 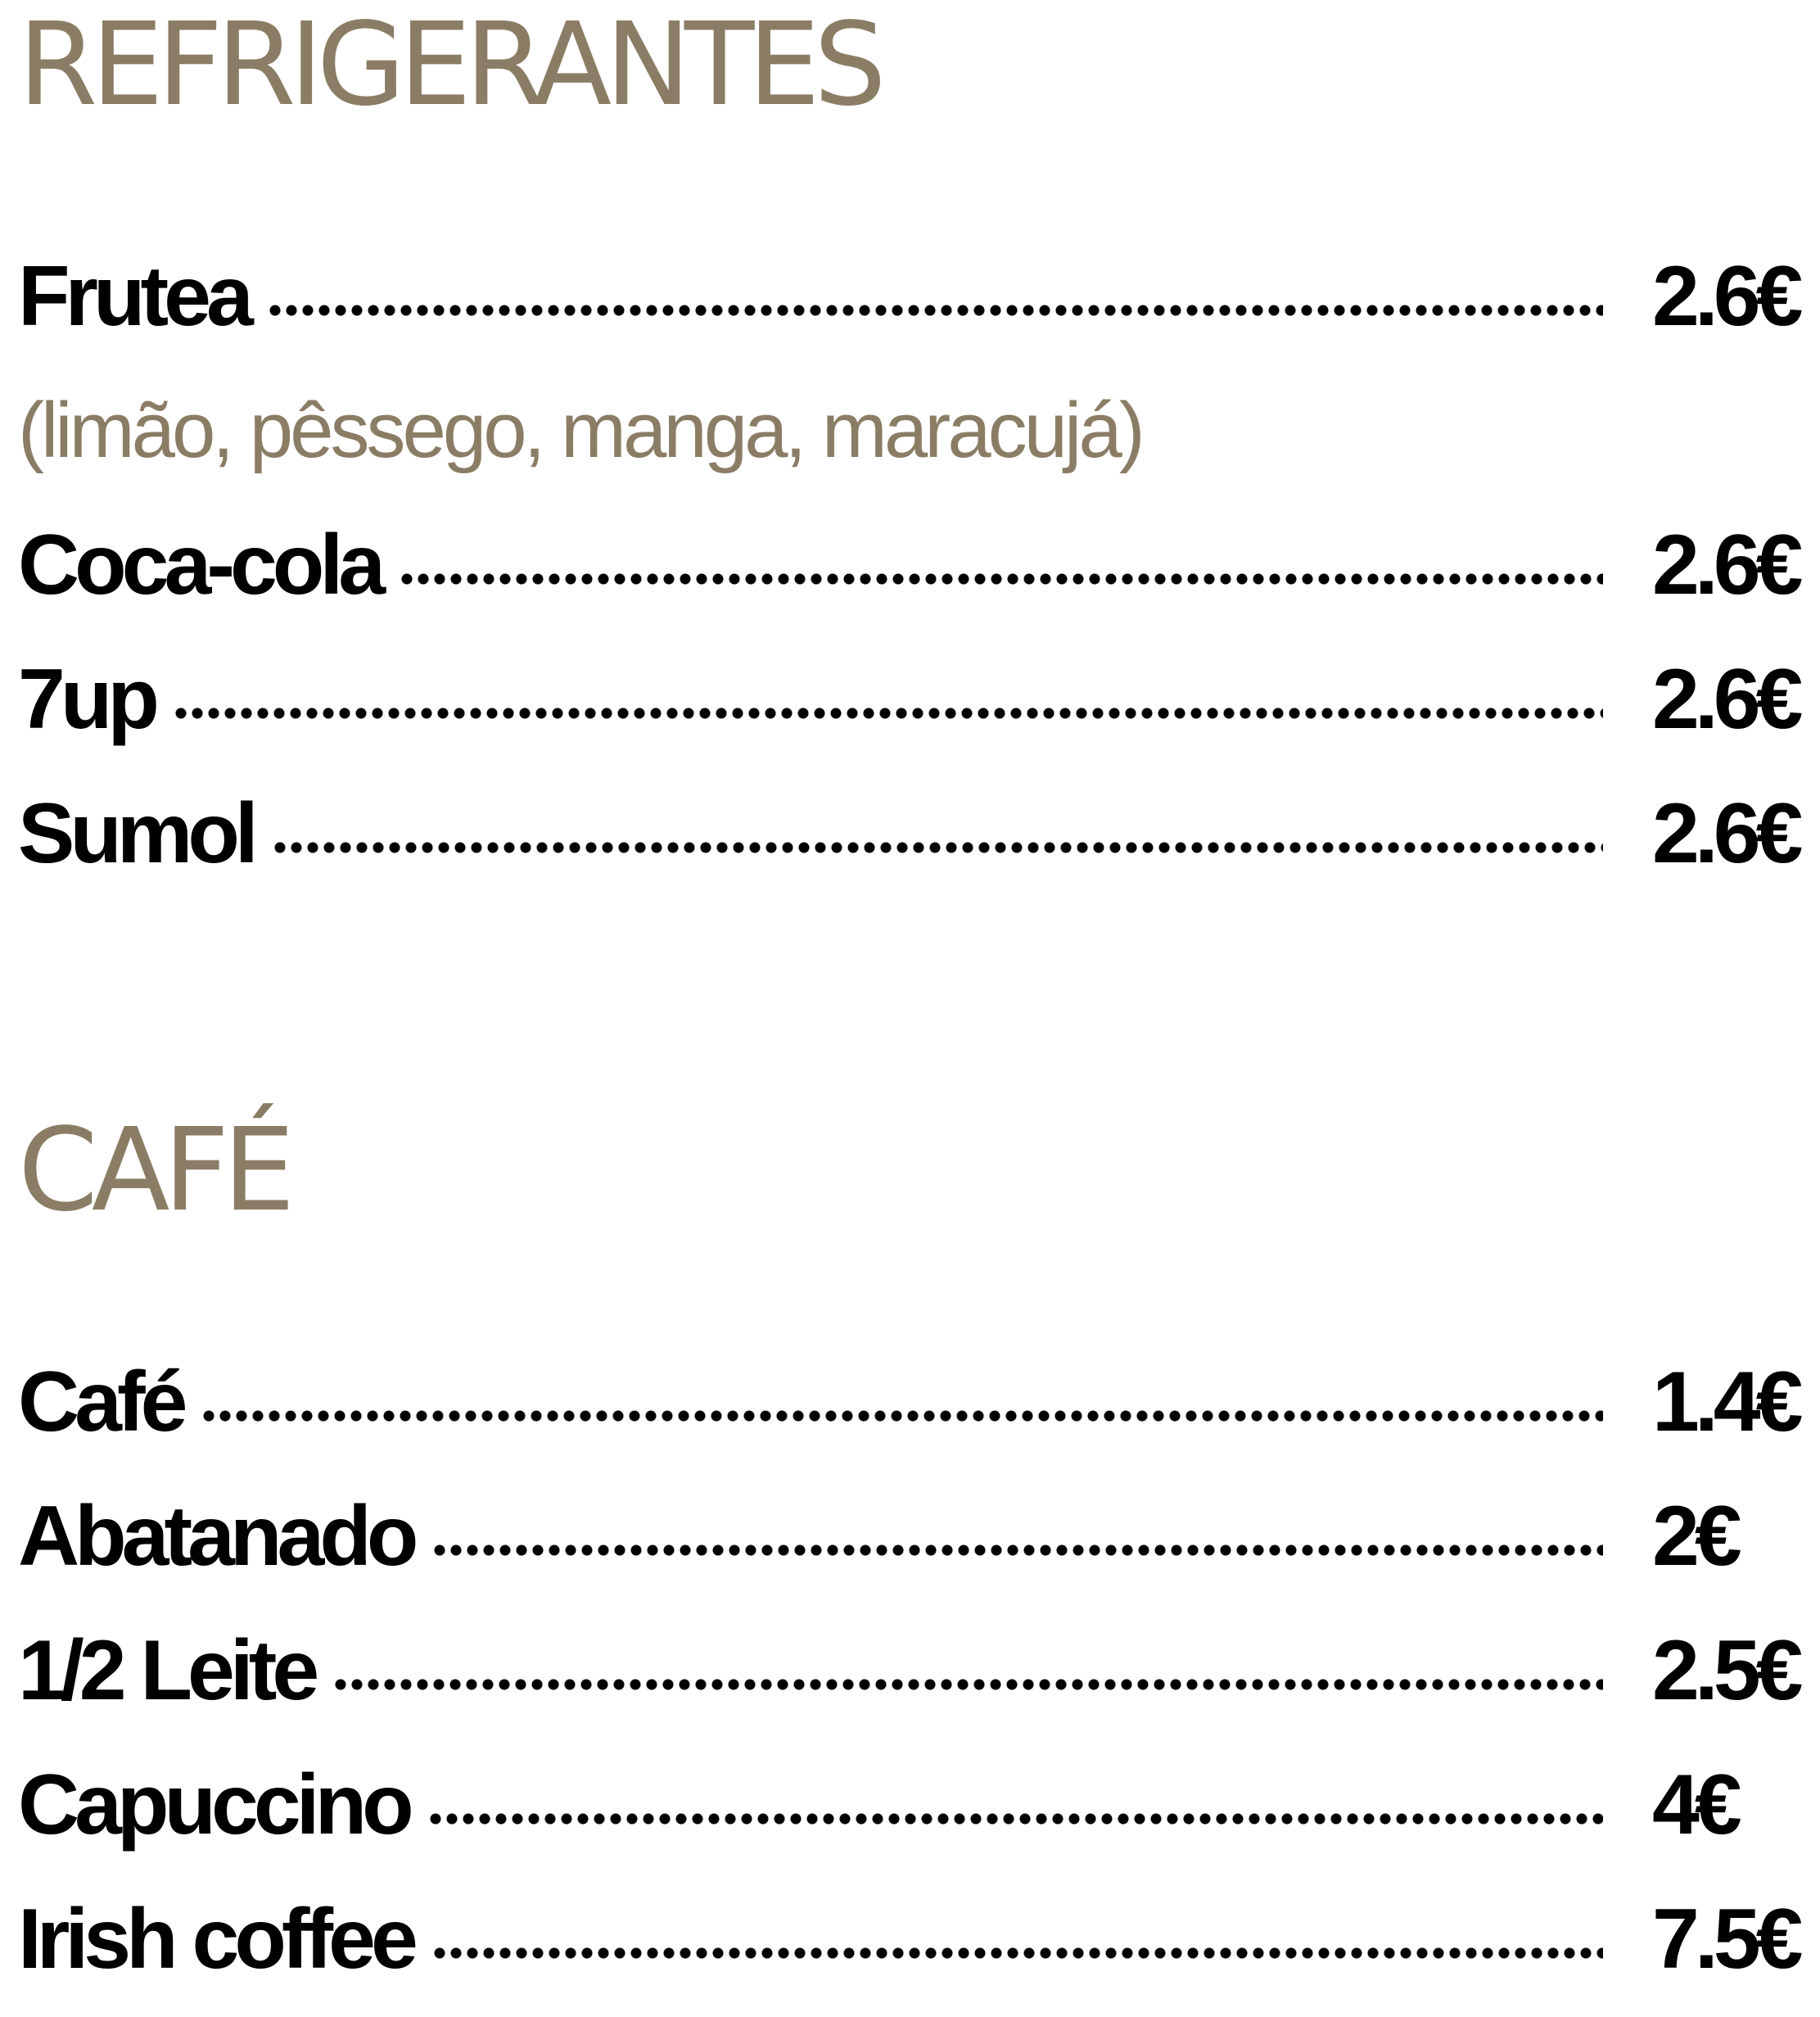 I want to click on menu-item: Sumol 2.6€, so click(x=910, y=834).